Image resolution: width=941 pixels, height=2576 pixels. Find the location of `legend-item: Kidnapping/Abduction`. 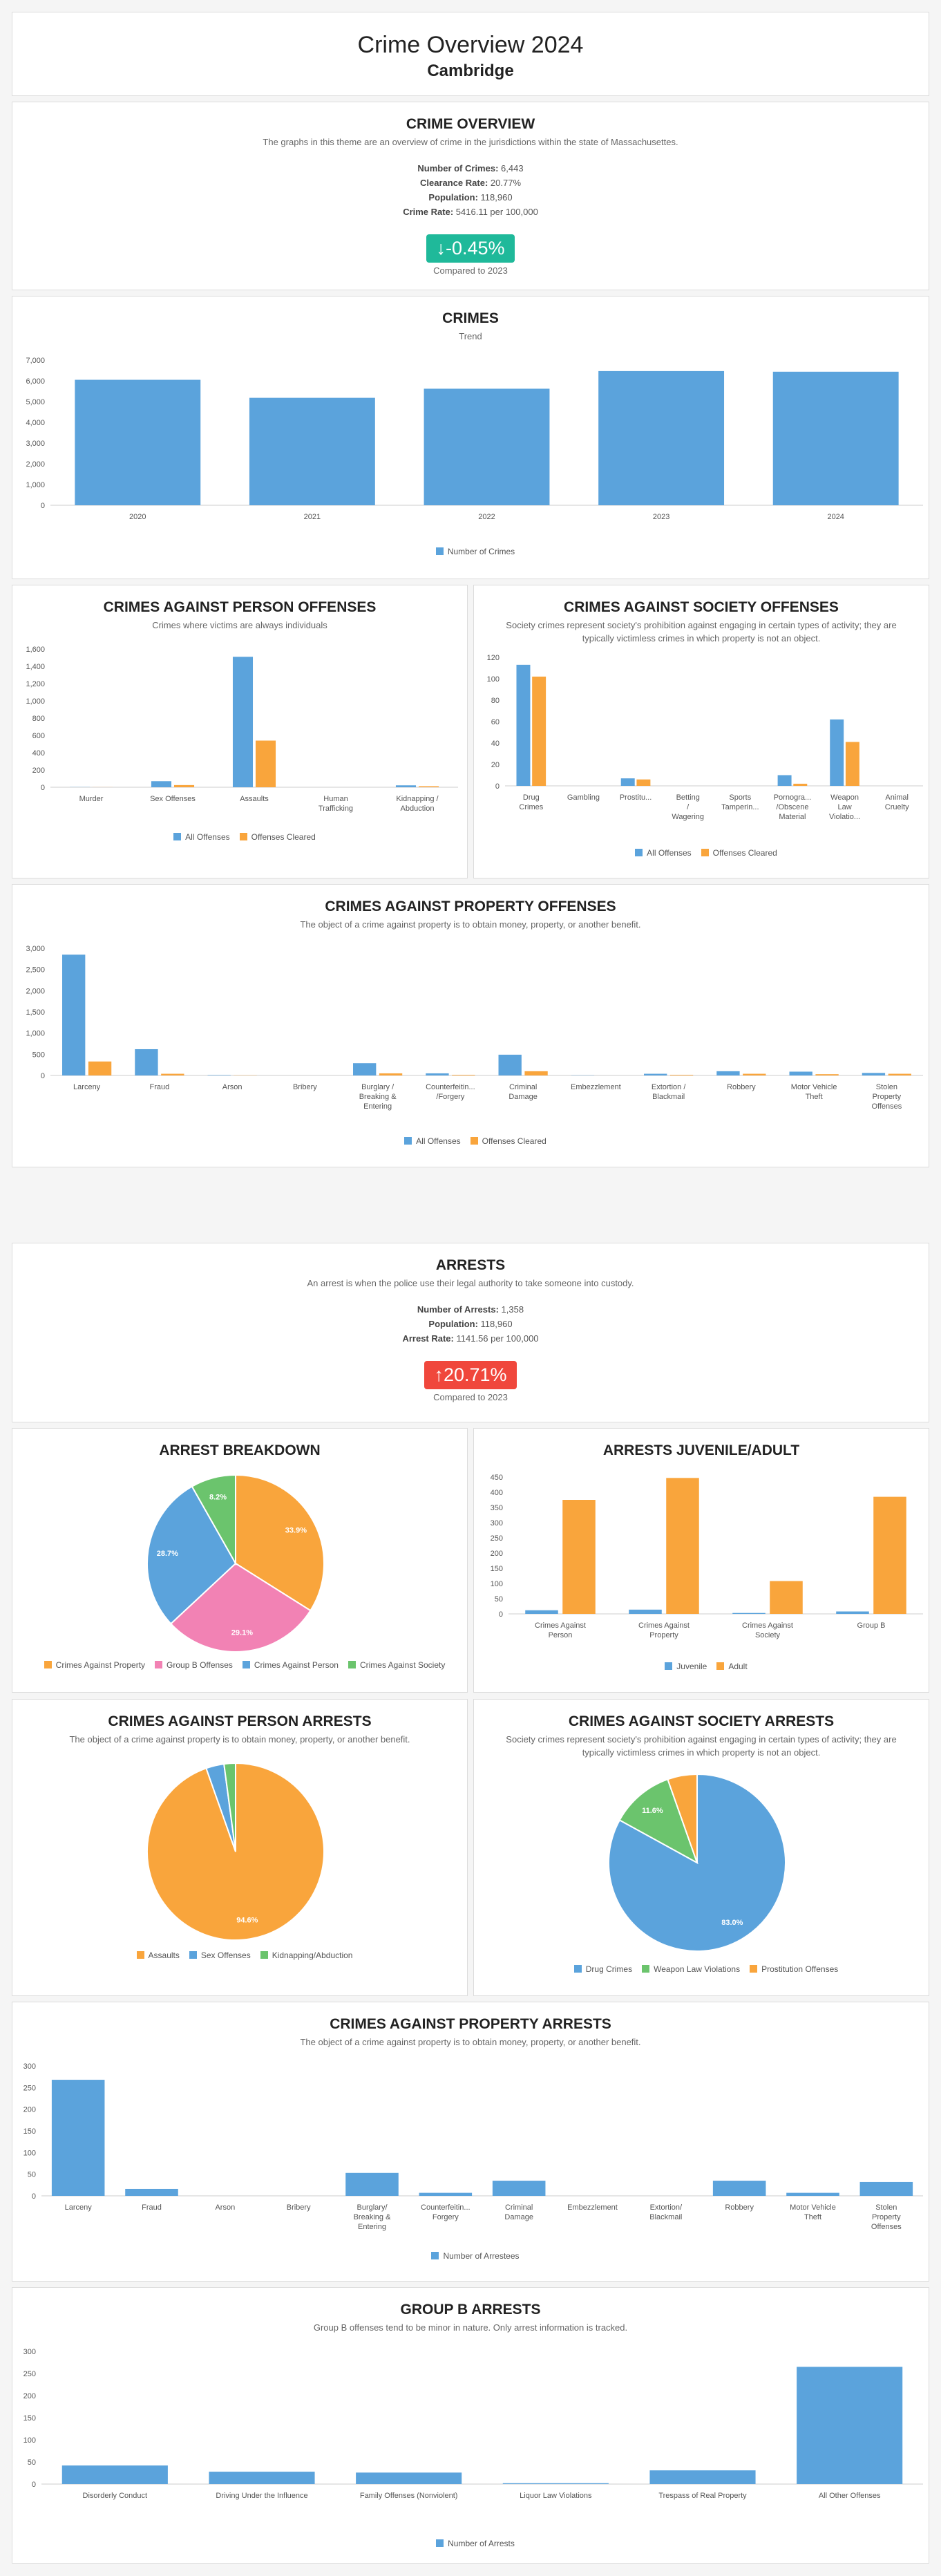

legend-item: Kidnapping/Abduction is located at coordinates (302, 1955).